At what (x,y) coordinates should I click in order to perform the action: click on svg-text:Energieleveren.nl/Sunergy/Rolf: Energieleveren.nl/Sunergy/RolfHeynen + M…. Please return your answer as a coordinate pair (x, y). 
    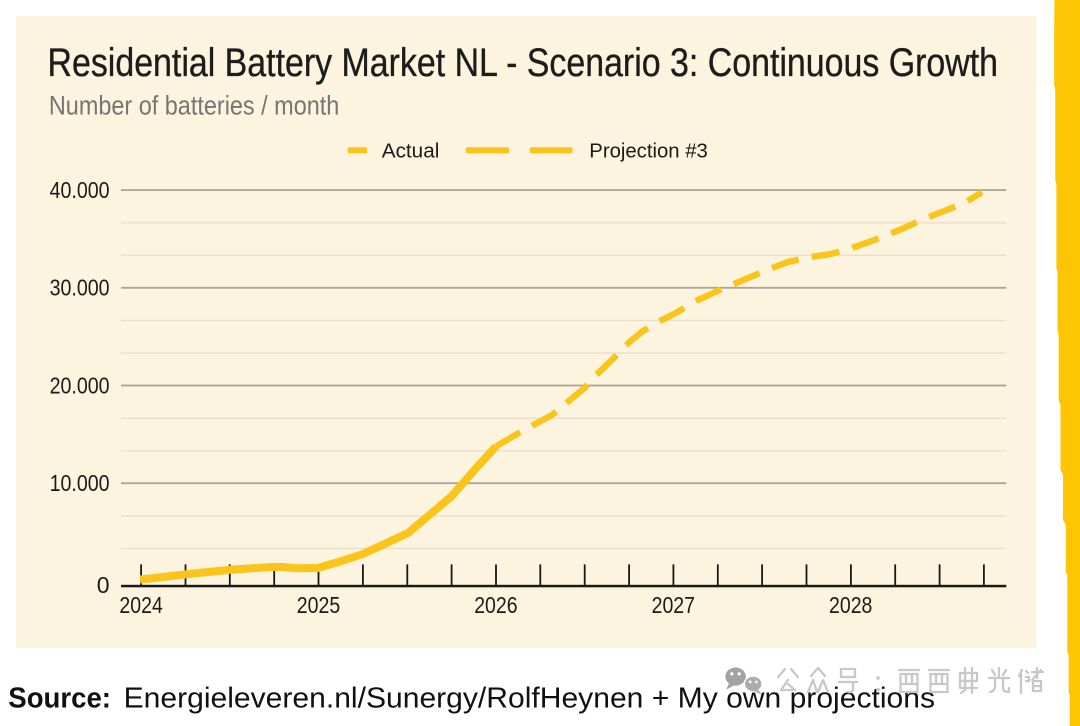
    Looking at the image, I should click on (529, 699).